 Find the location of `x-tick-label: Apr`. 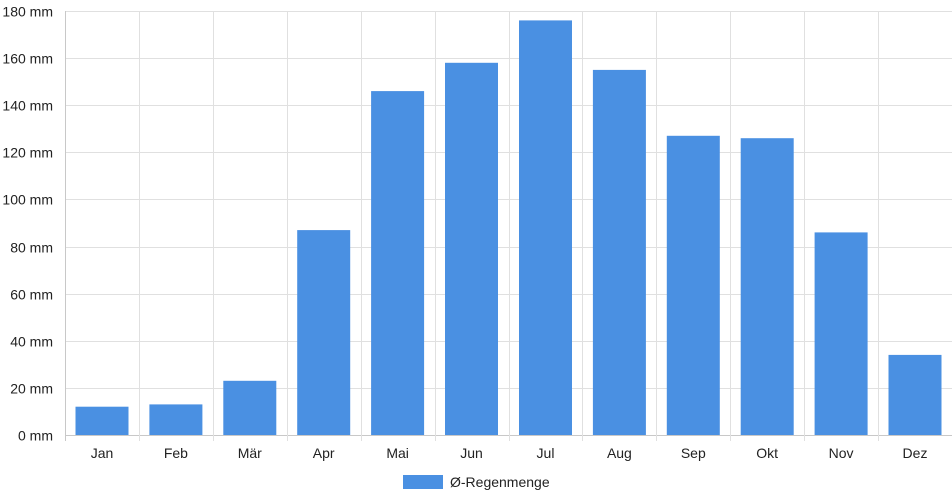

x-tick-label: Apr is located at coordinates (324, 453).